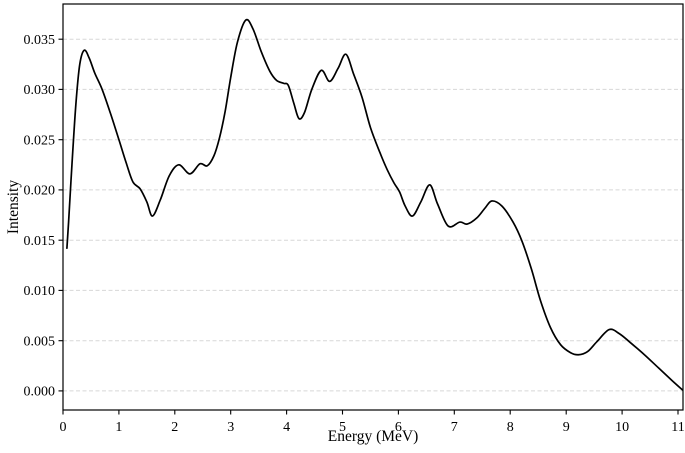  I want to click on y-tick-label: 0.035, so click(40, 40).